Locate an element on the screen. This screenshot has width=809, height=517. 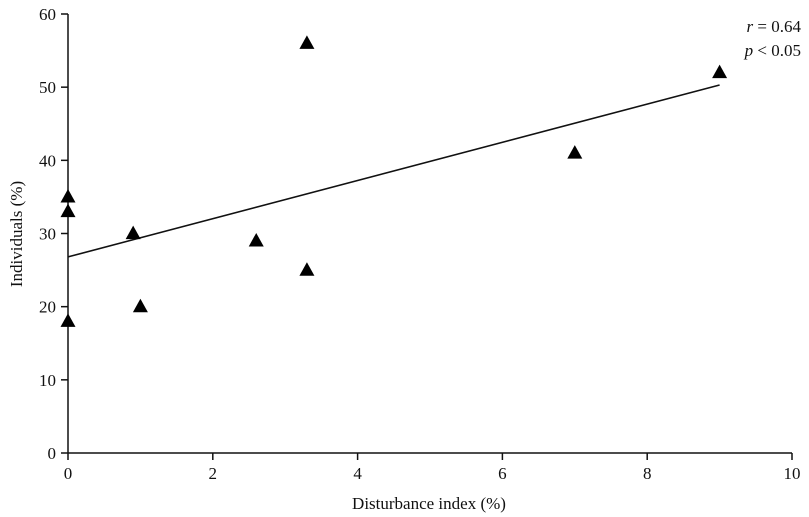
r-value: = 0.64 is located at coordinates (777, 26).